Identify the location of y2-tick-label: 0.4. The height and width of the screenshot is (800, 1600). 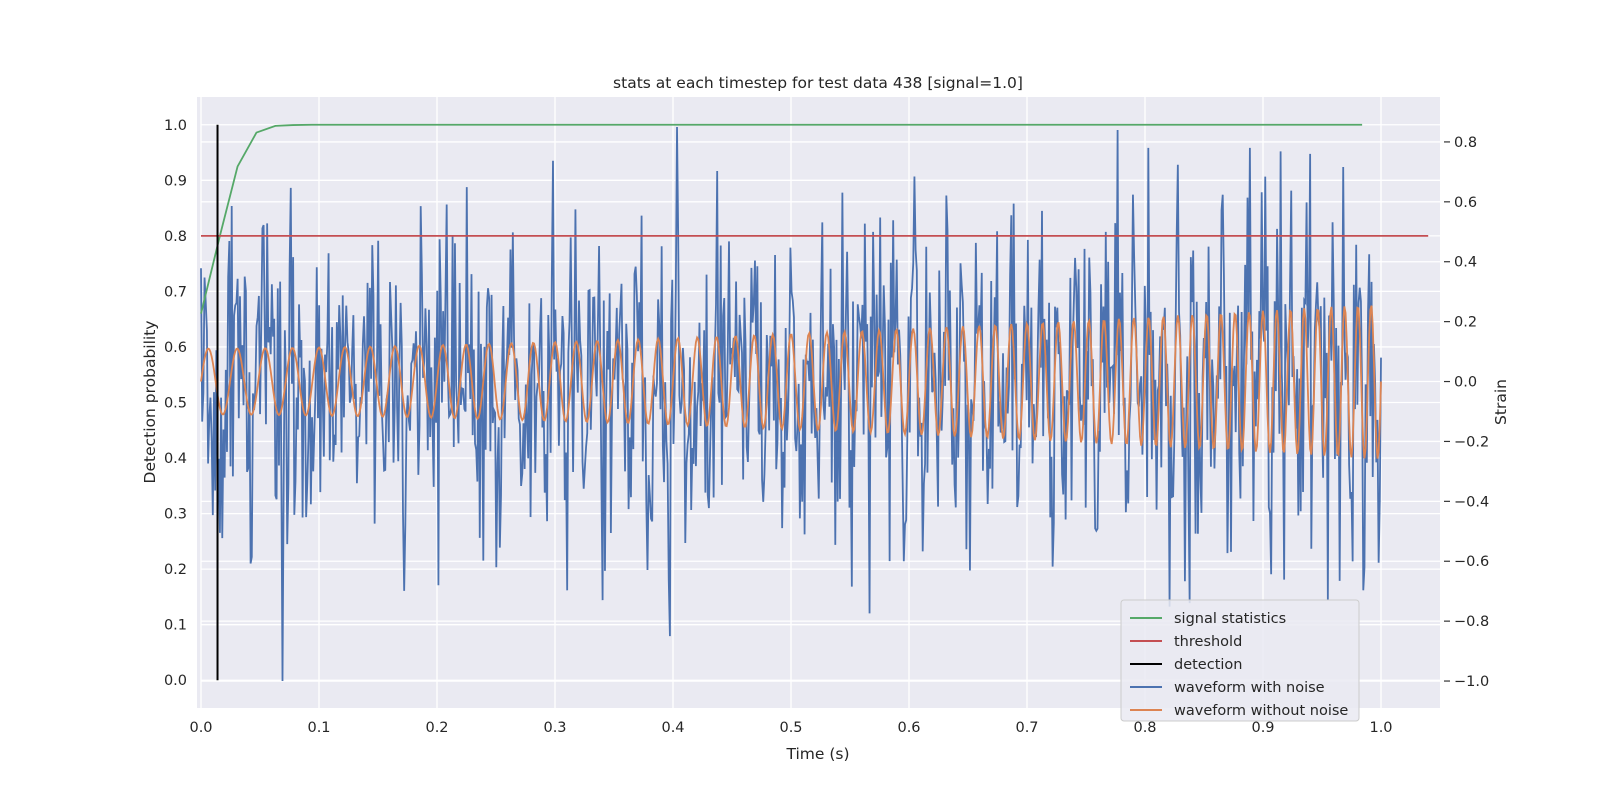
(1465, 263).